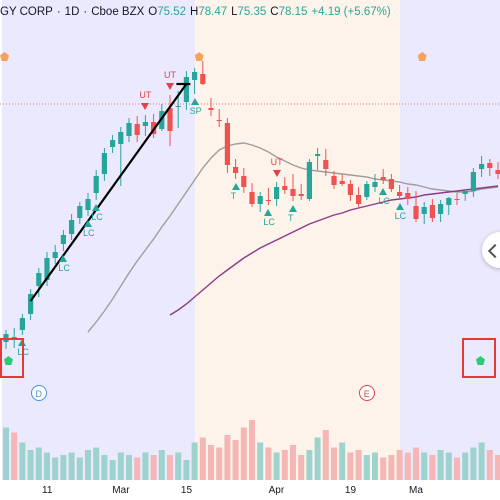  Describe the element at coordinates (72, 12) in the screenshot. I see `interval-label: 1D` at that location.